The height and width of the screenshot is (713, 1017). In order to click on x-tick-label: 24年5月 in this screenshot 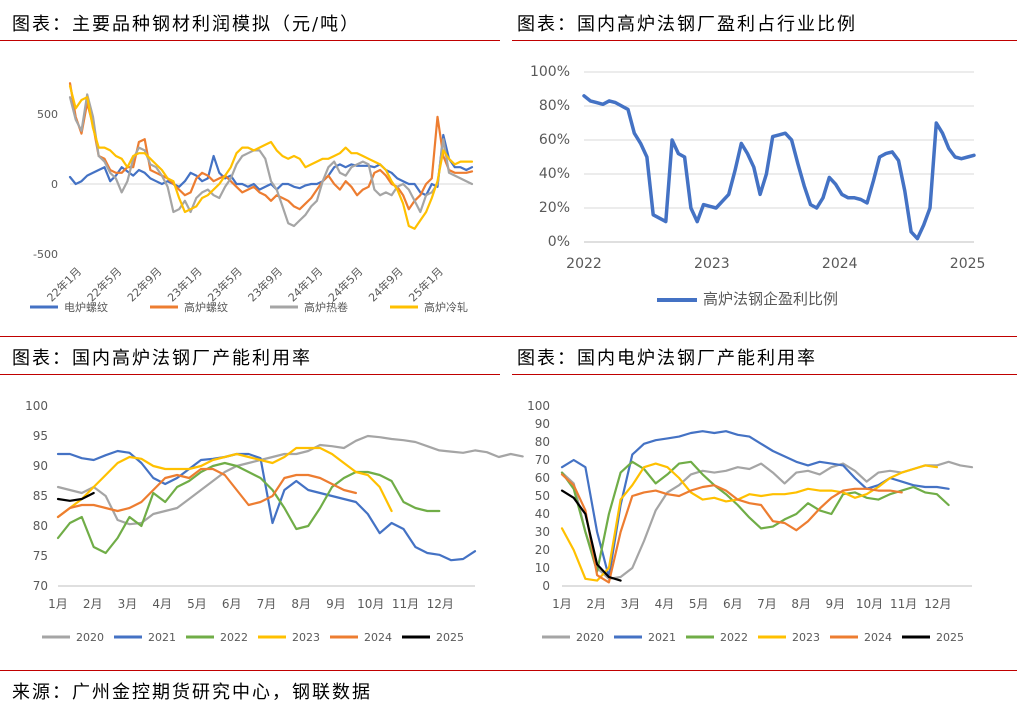, I will do `click(345, 284)`.